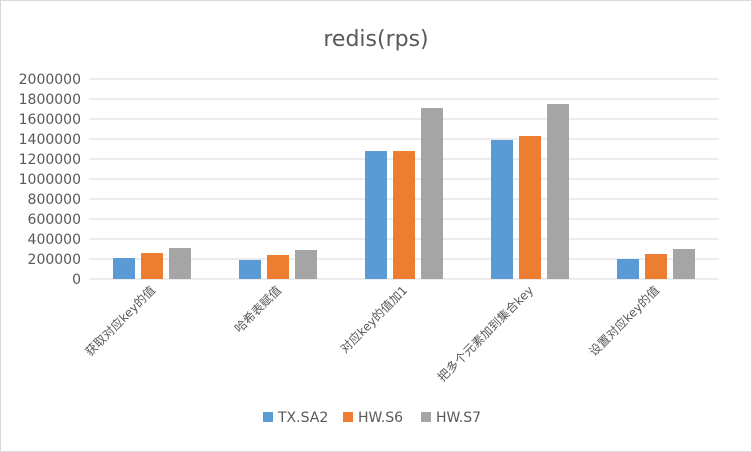 Image resolution: width=752 pixels, height=452 pixels. I want to click on y-tick-label: 1600000, so click(50, 120).